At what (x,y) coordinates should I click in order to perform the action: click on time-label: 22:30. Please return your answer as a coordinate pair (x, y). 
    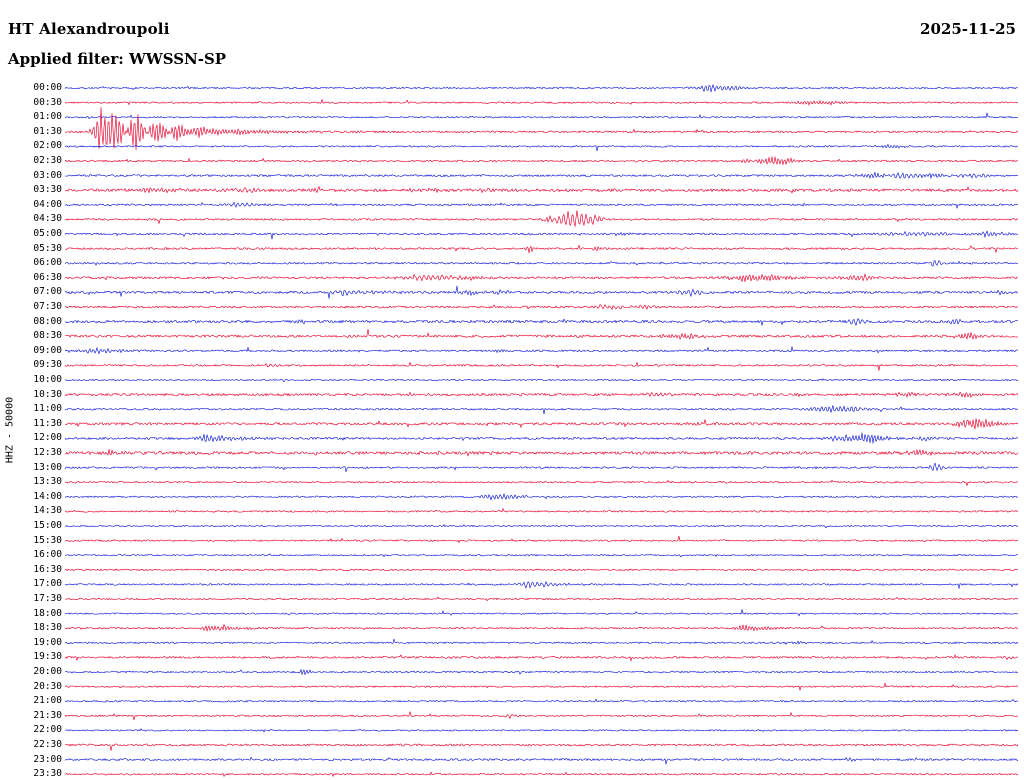
    Looking at the image, I should click on (47, 744).